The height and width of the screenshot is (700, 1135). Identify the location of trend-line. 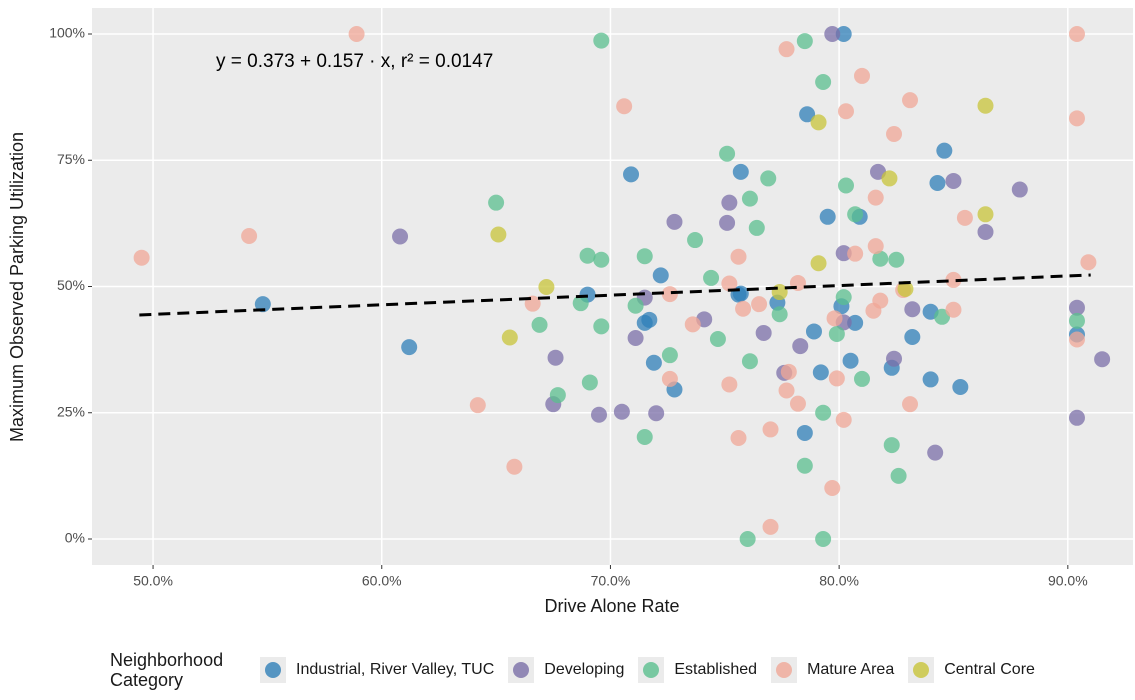
(615, 295).